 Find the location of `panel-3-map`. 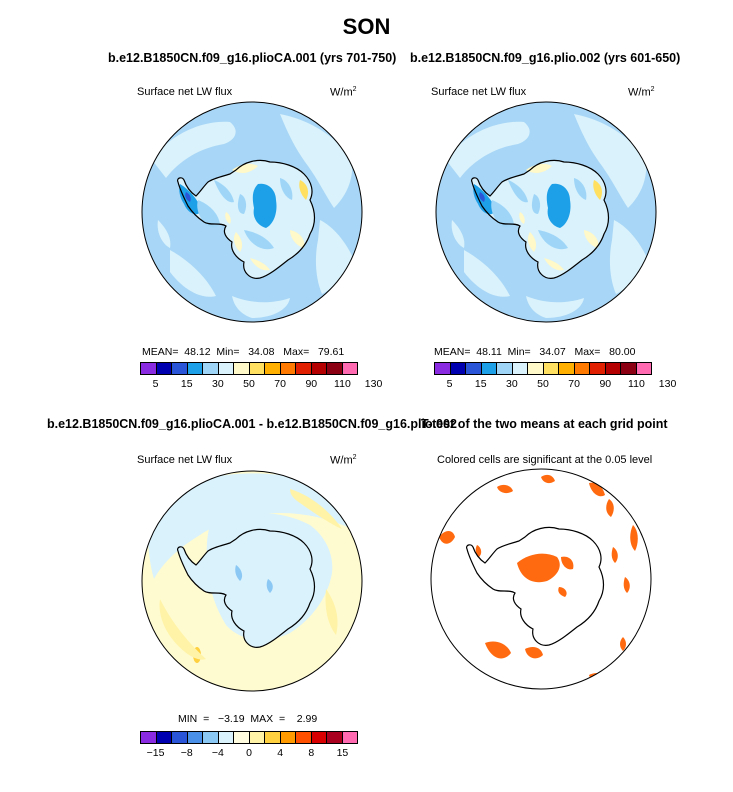

panel-3-map is located at coordinates (252, 581).